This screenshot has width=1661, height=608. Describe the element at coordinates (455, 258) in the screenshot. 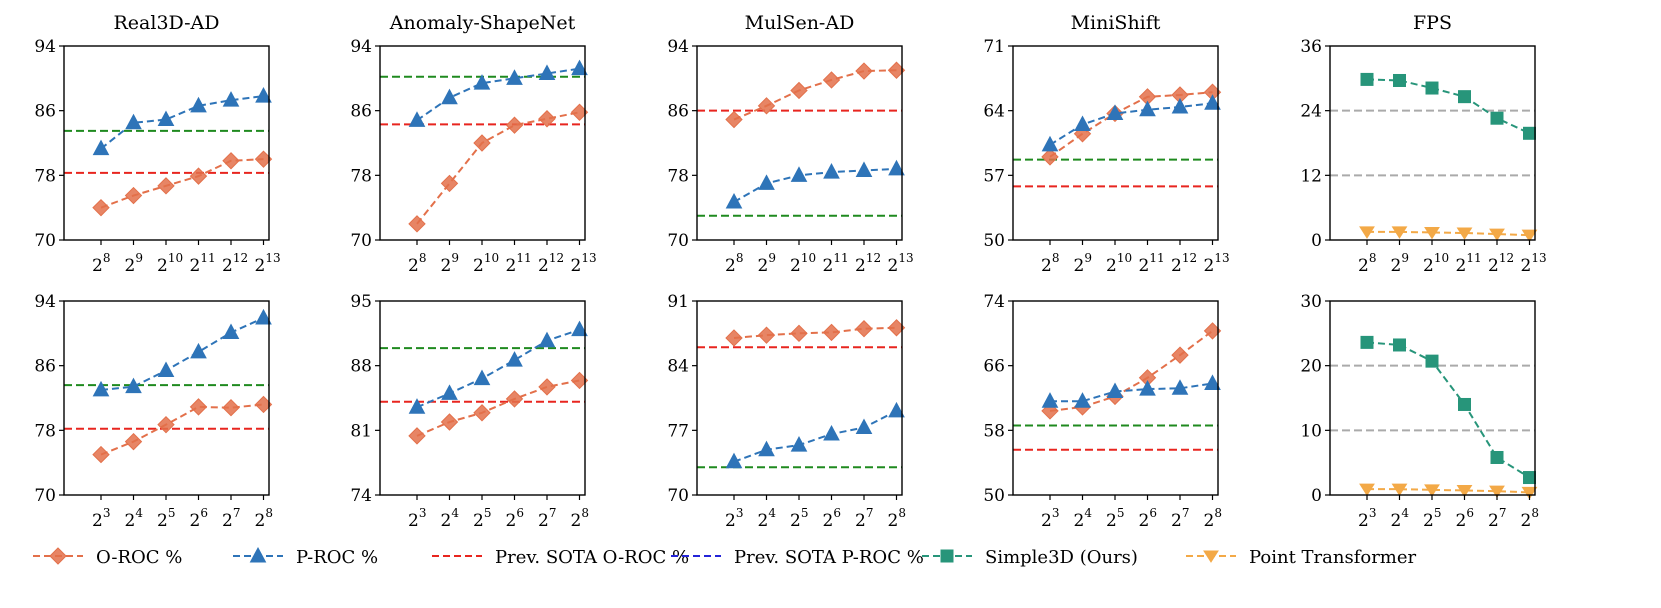

I see `x-tick-exponent: 9` at that location.